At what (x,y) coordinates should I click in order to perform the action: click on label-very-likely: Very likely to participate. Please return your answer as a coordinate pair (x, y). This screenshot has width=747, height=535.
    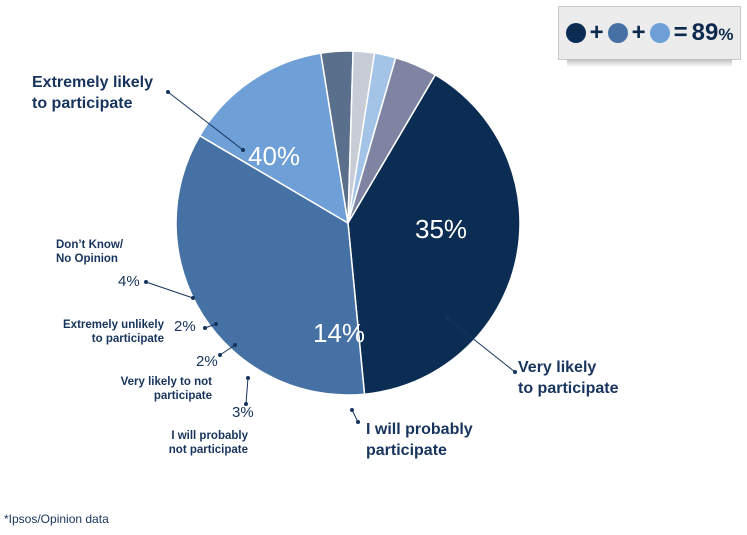
    Looking at the image, I should click on (568, 378).